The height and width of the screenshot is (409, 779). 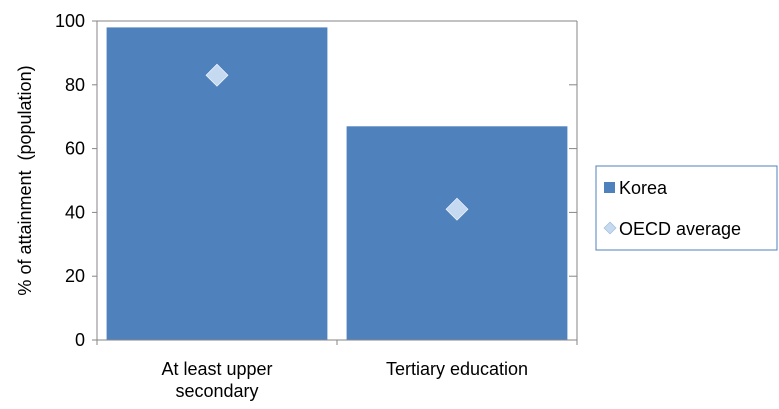 I want to click on legend-swatch-oecd-average, so click(x=610, y=228).